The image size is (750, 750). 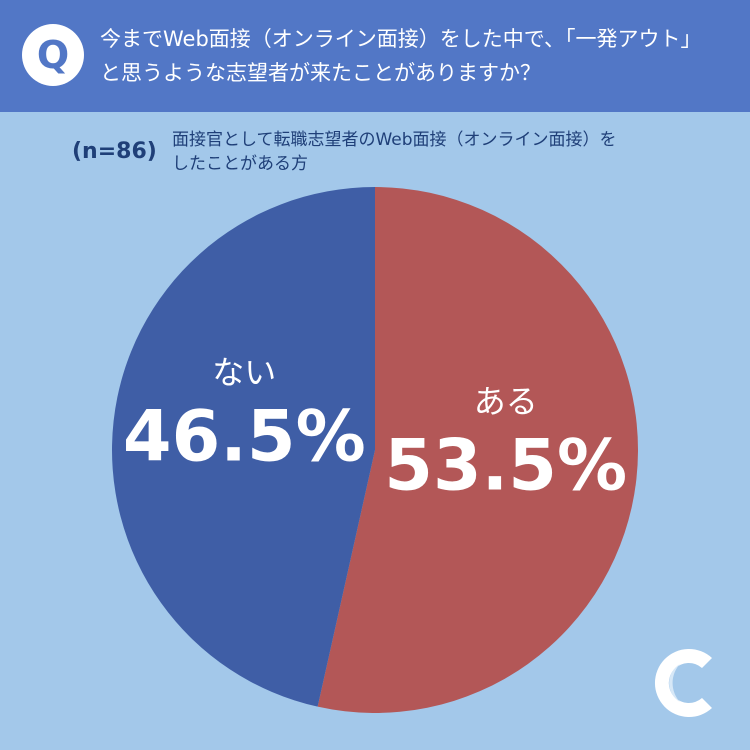 What do you see at coordinates (432, 152) in the screenshot?
I see `respondent-description: 面接官として転職志望者のWeb面接（オンライン面接）を したことがある方` at bounding box center [432, 152].